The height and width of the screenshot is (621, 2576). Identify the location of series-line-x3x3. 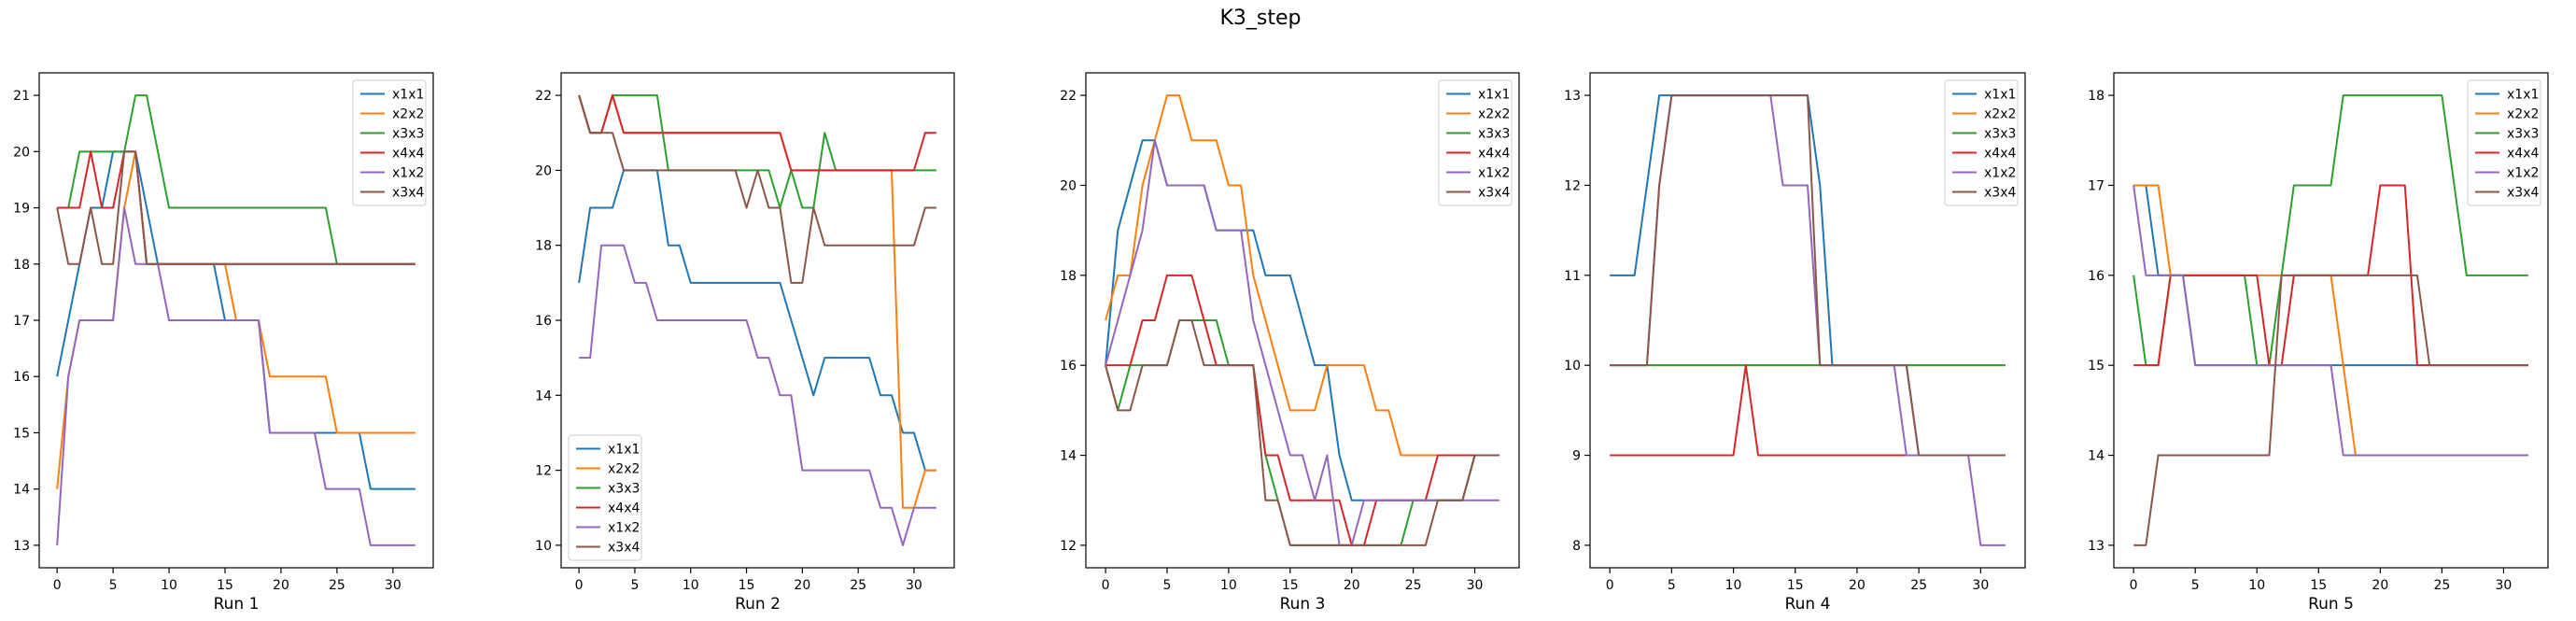
(757, 152).